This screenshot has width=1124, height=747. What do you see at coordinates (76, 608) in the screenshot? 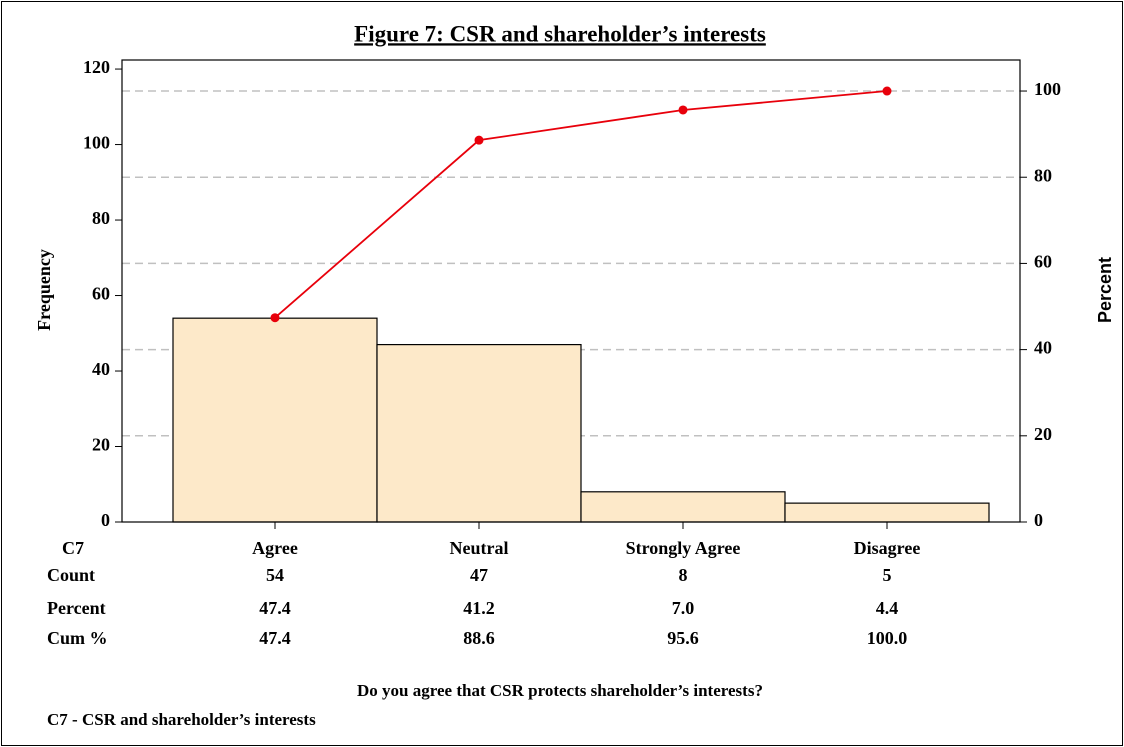
I see `table-row-label: Percent` at bounding box center [76, 608].